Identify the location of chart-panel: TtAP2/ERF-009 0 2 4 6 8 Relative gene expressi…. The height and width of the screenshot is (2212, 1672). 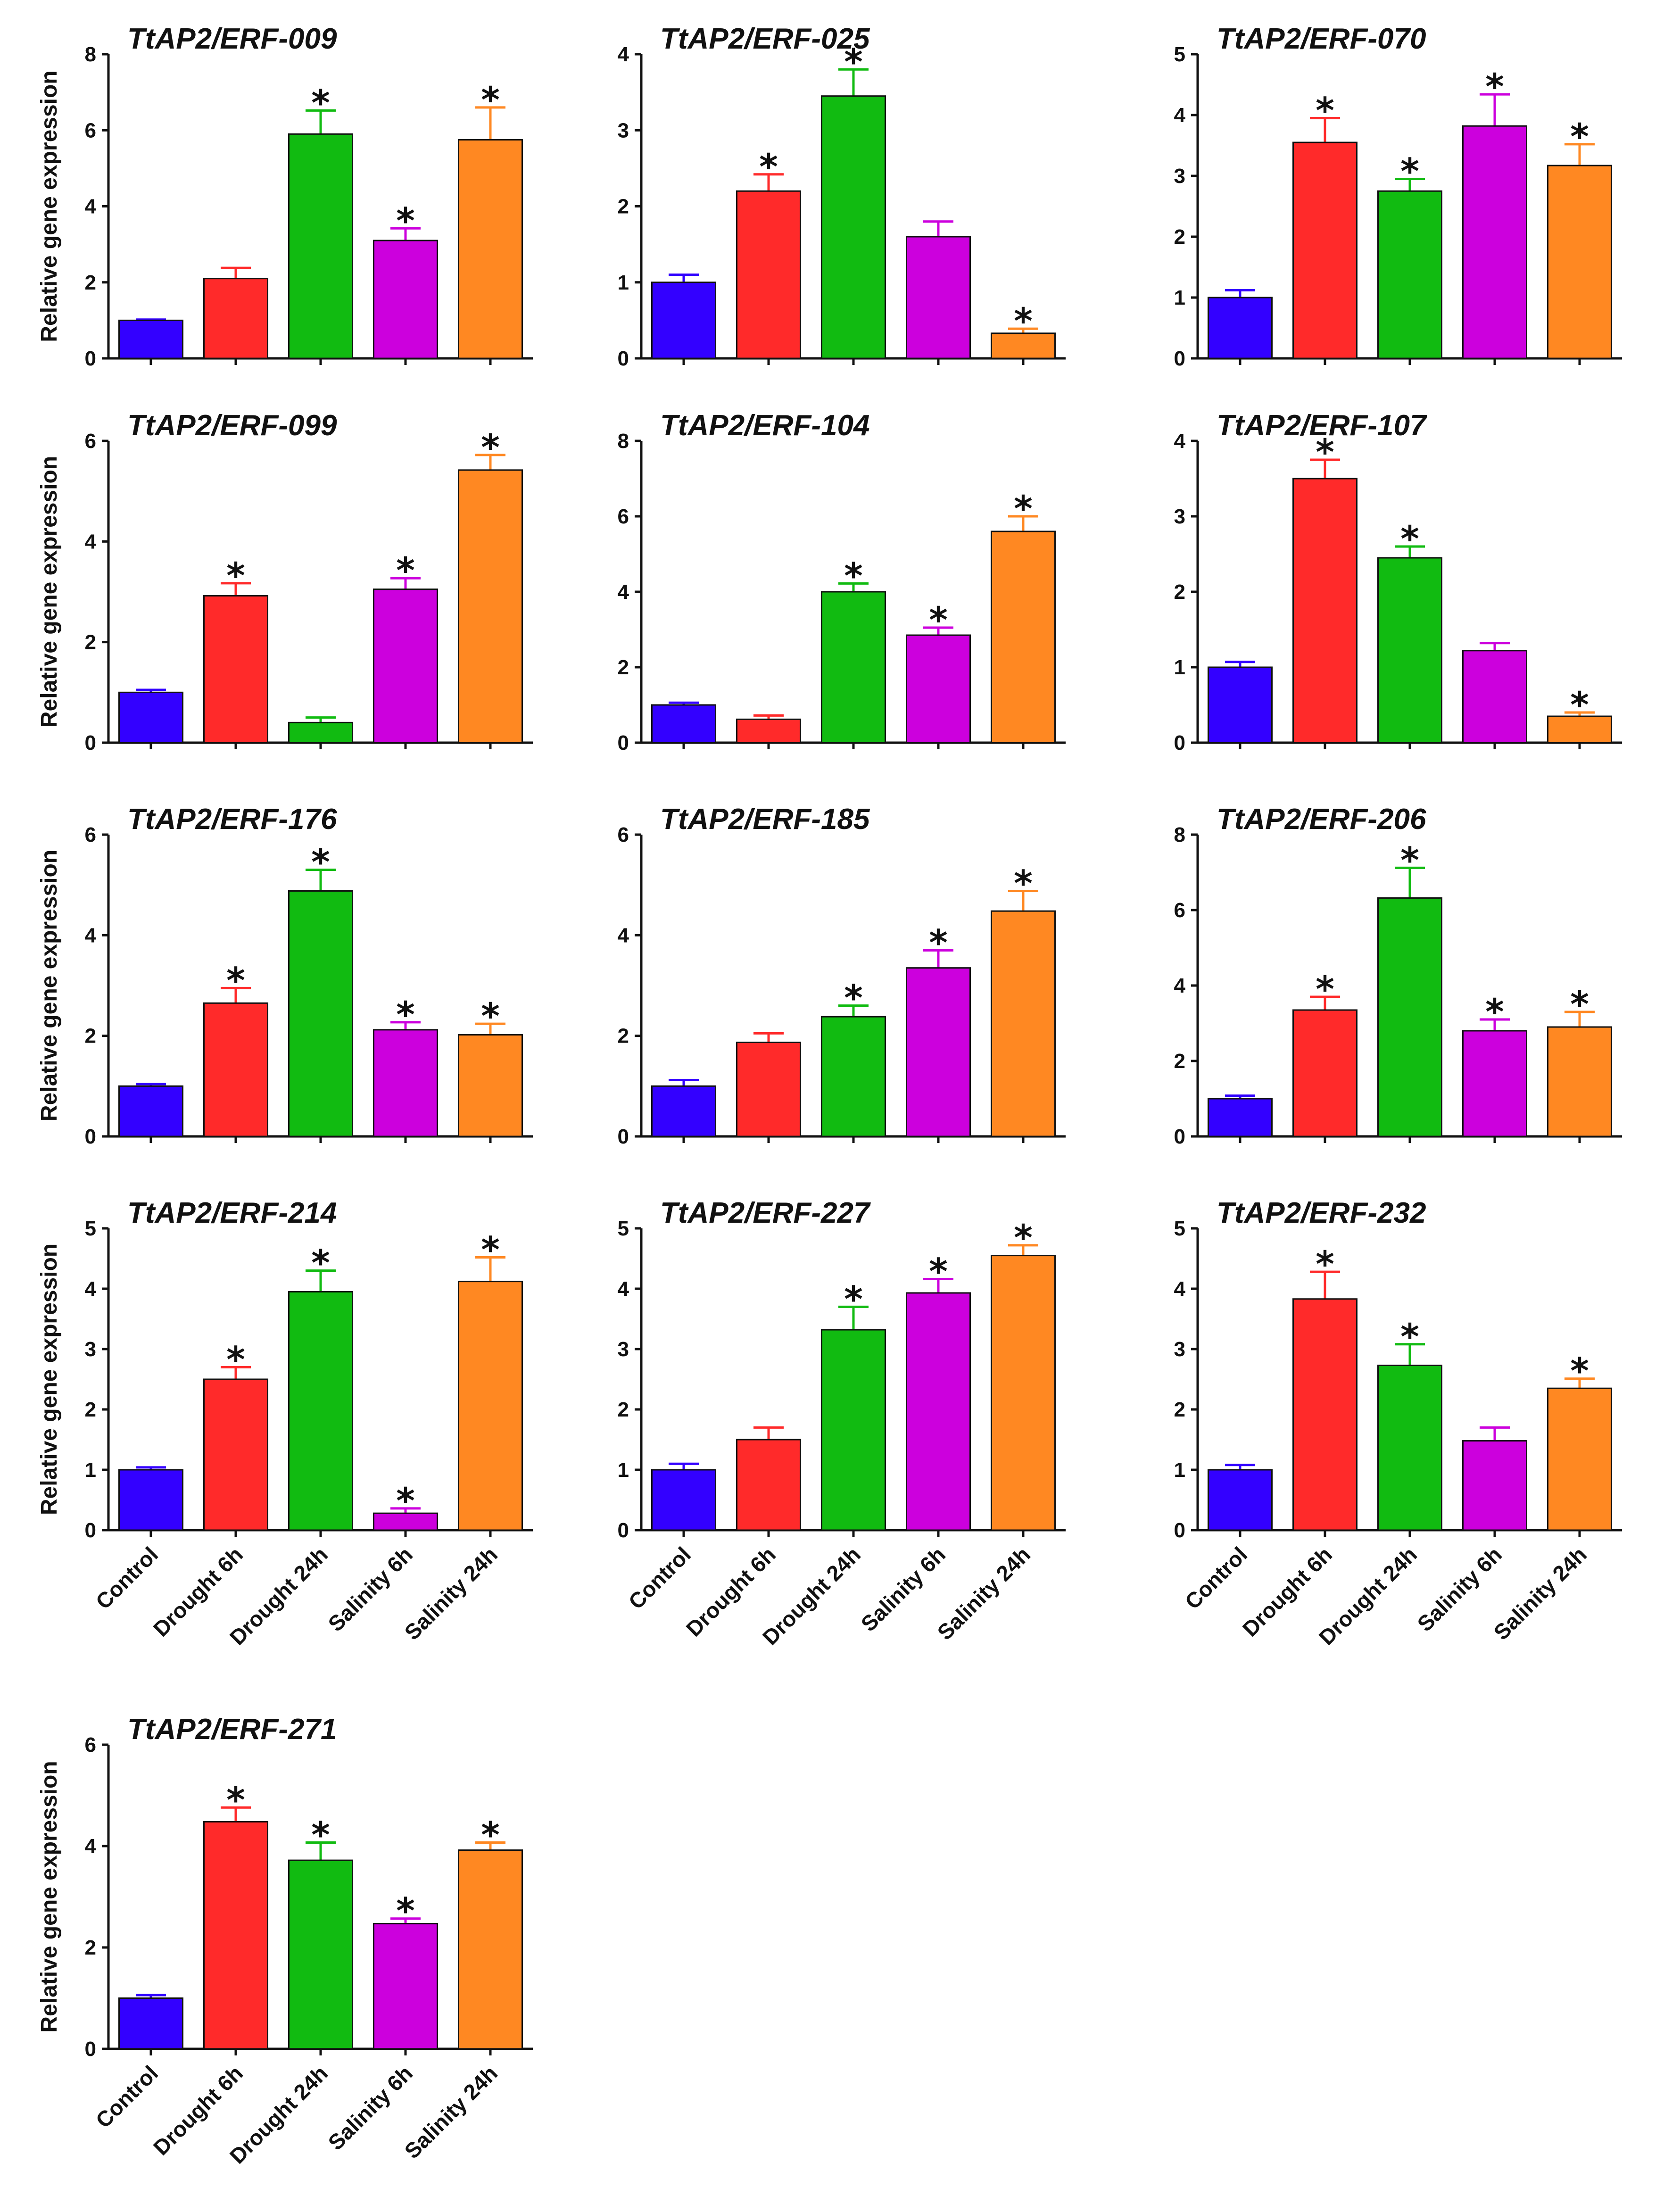
(285, 196).